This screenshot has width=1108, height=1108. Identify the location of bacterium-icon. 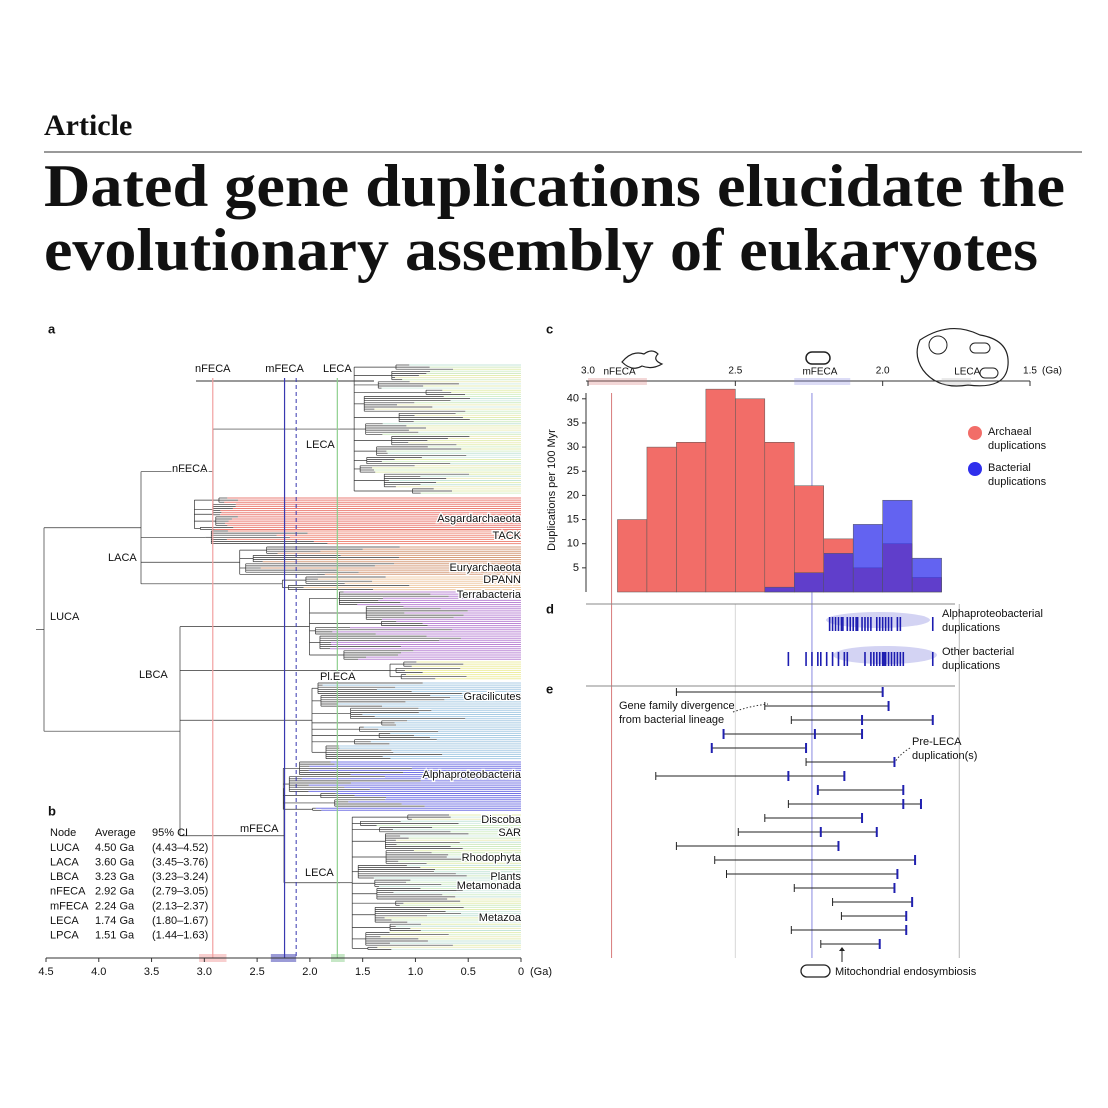
(818, 358).